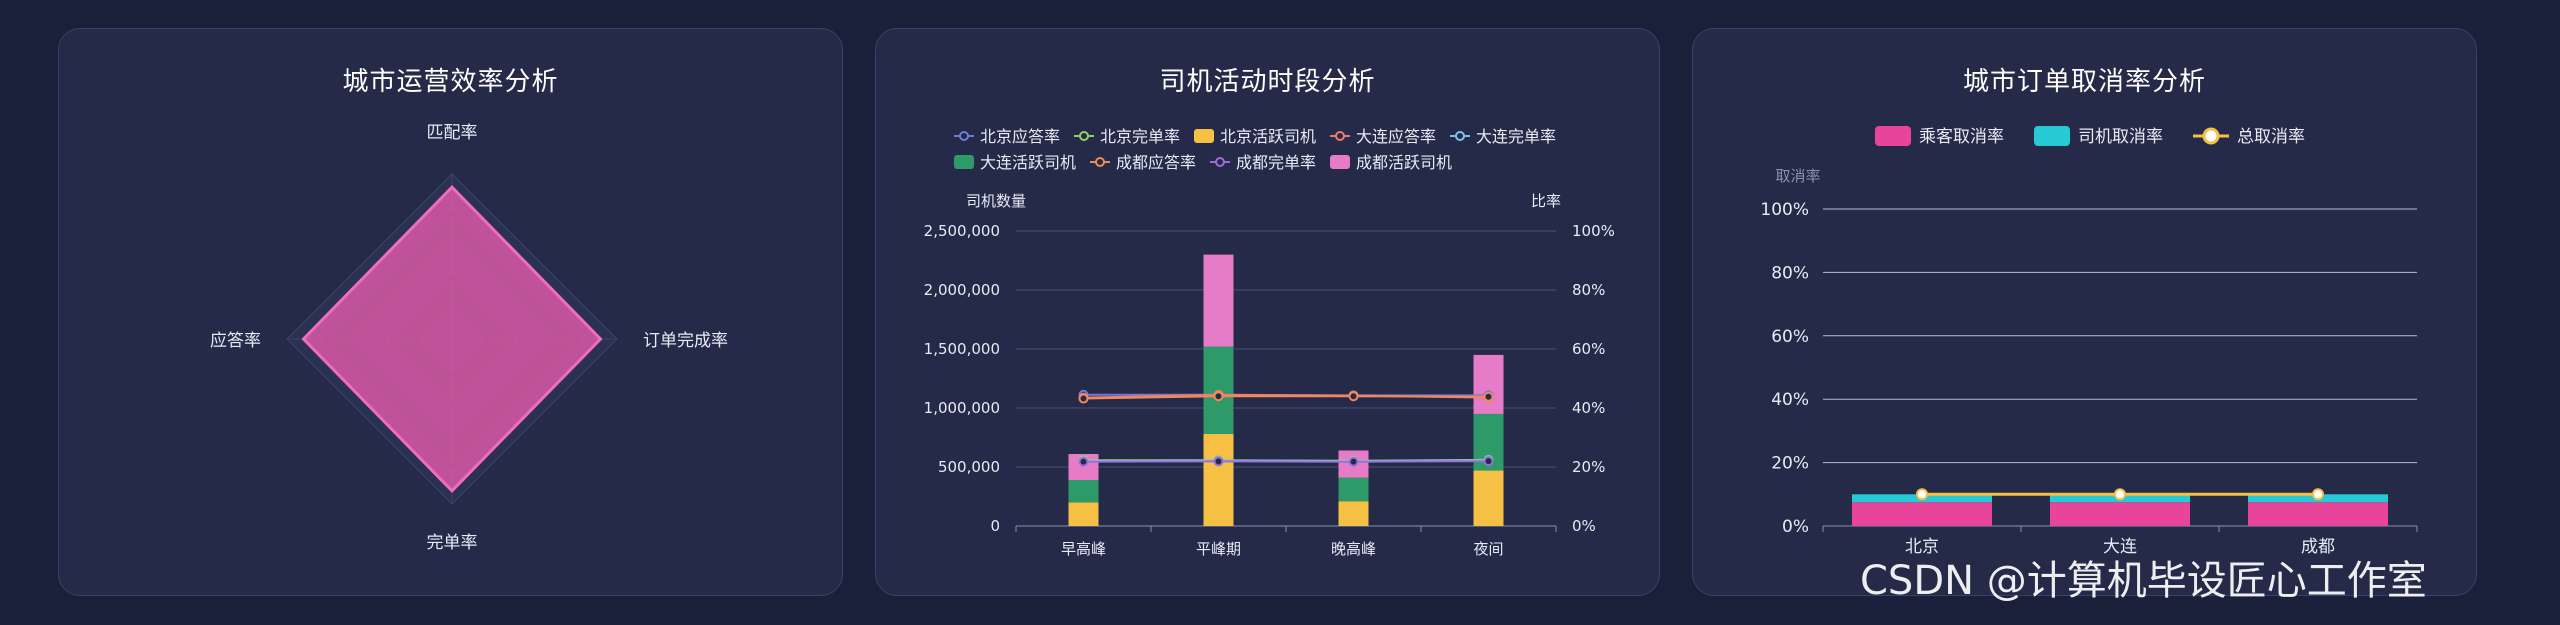  What do you see at coordinates (2084, 82) in the screenshot?
I see `cancel-rate-title: 城市订单取消率分析` at bounding box center [2084, 82].